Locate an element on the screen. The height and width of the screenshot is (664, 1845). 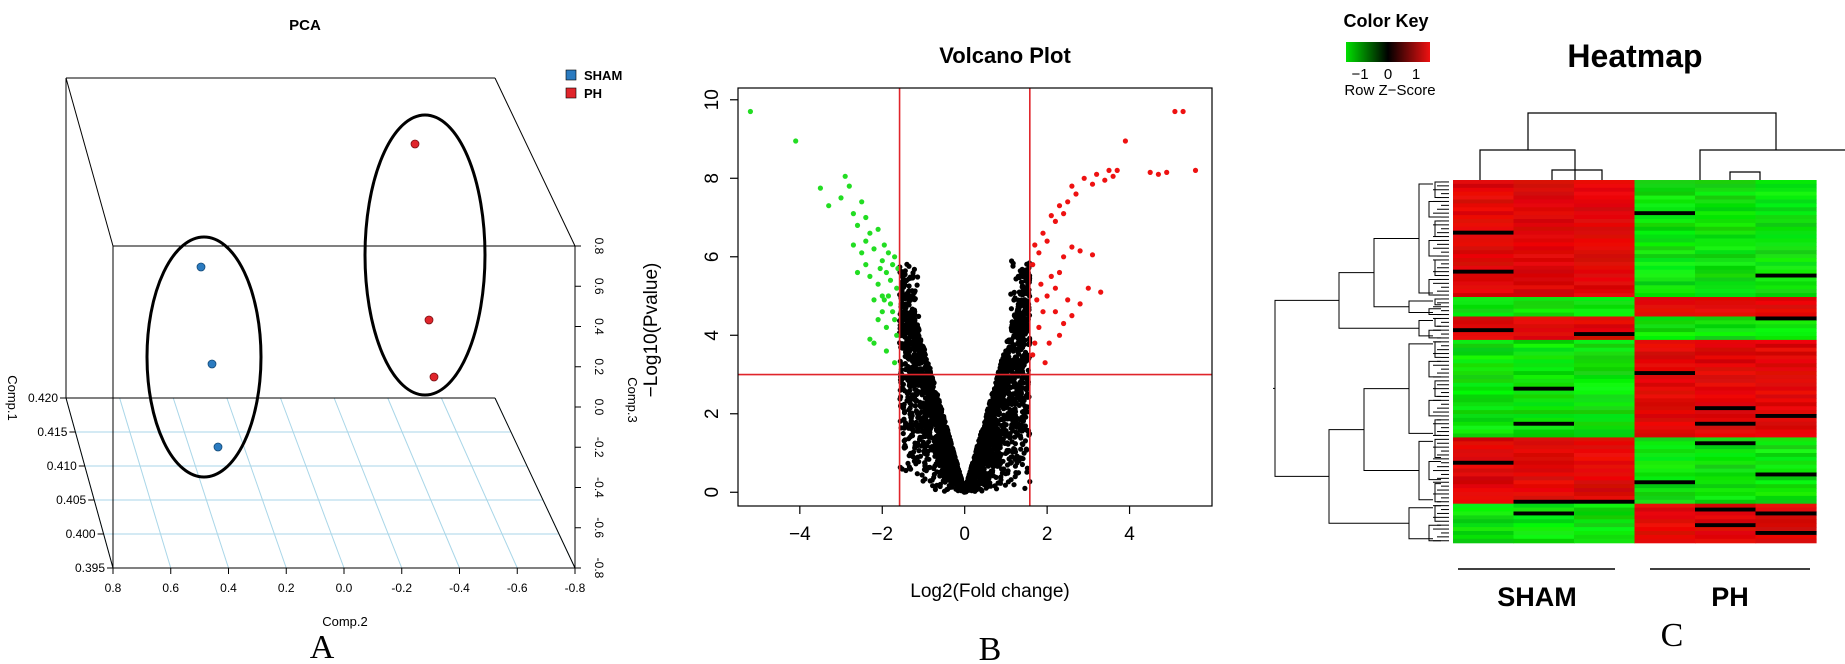
pca-x-tick-label: -0.8 is located at coordinates (575, 588).